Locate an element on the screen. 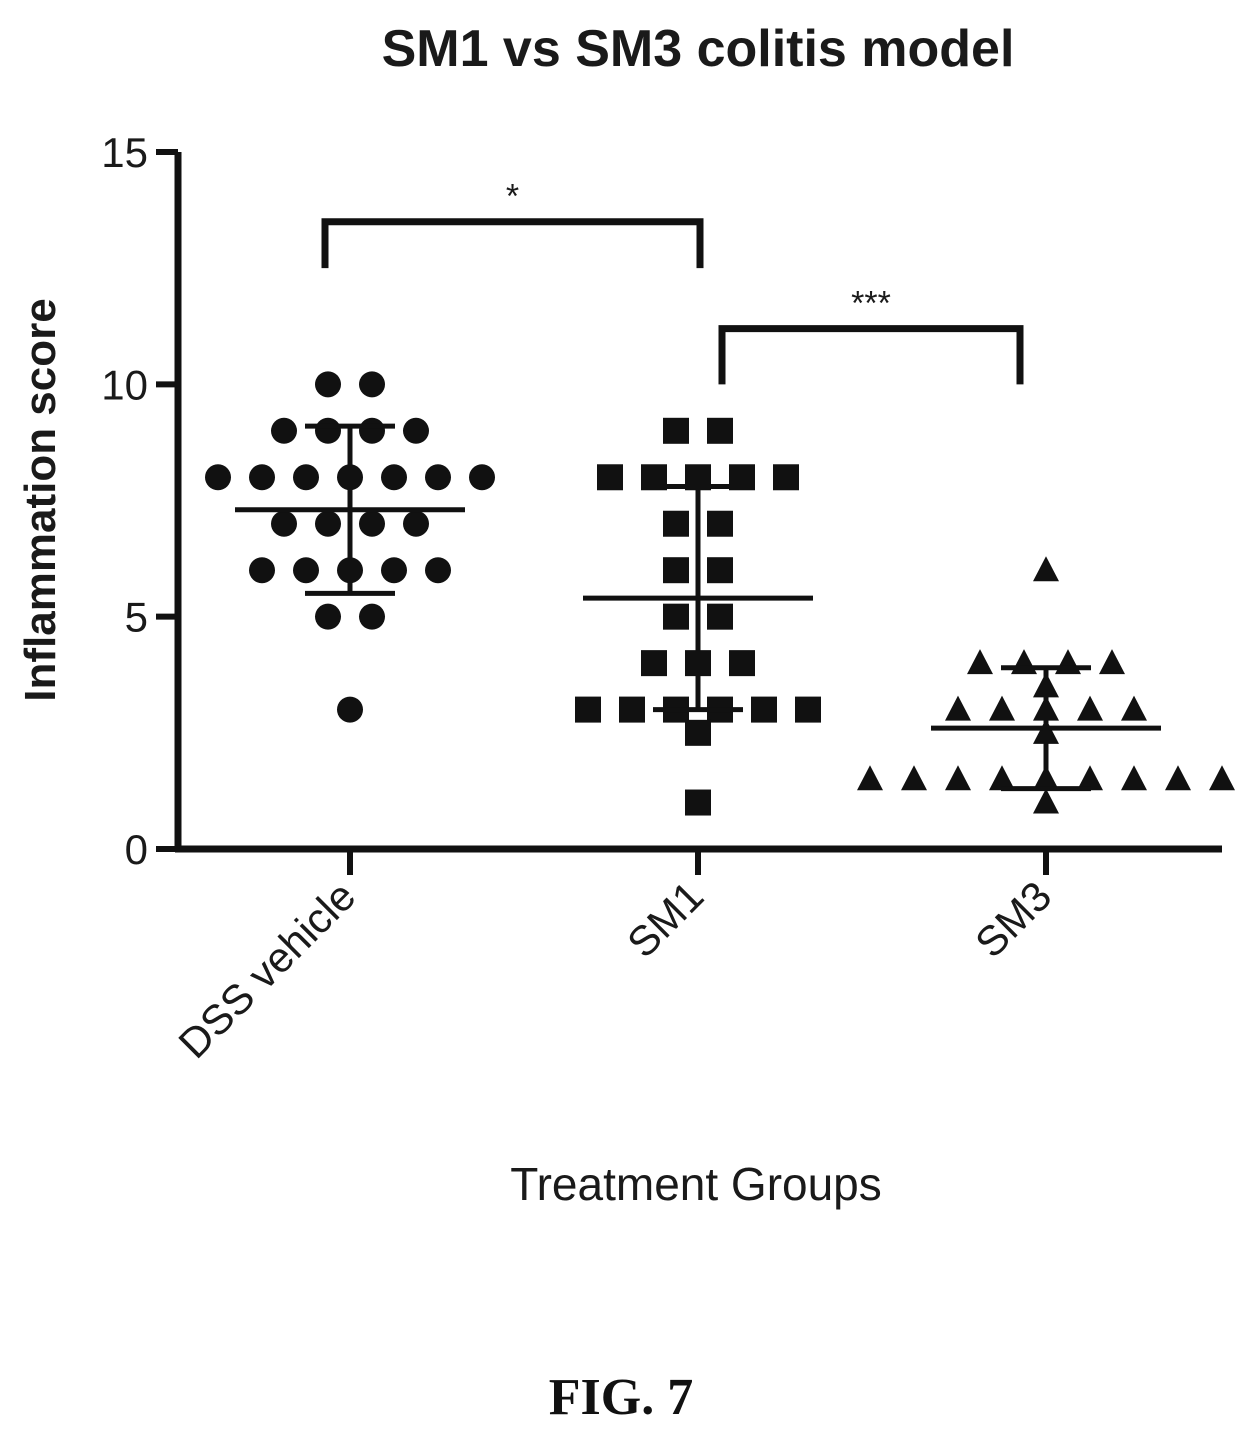 This screenshot has width=1242, height=1438. y-axis-label: Inflammation score is located at coordinates (40, 499).